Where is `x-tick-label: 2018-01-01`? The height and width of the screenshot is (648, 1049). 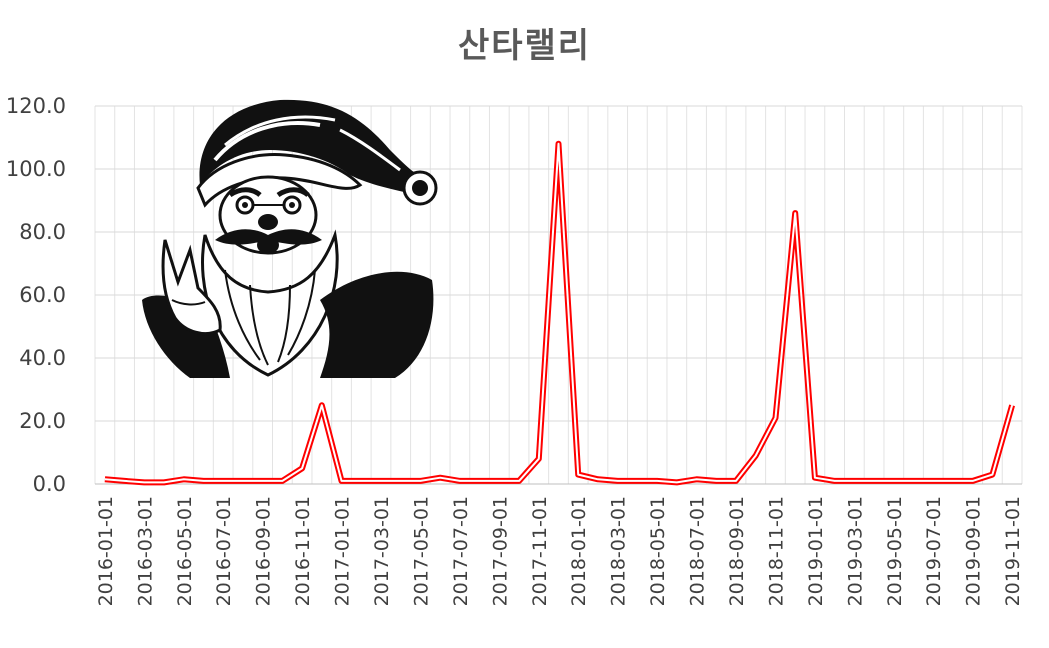 x-tick-label: 2018-01-01 is located at coordinates (579, 551).